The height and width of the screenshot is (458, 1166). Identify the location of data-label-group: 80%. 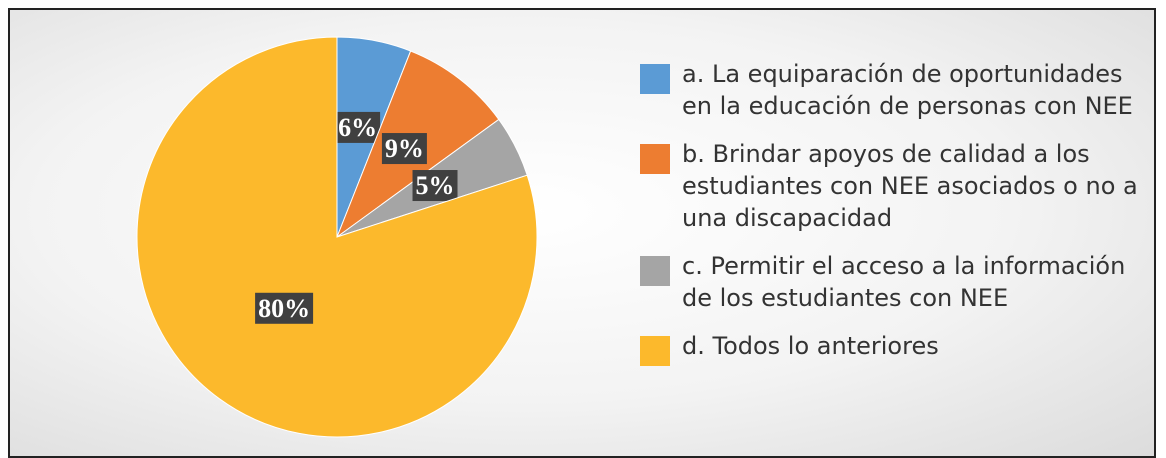
(284, 308).